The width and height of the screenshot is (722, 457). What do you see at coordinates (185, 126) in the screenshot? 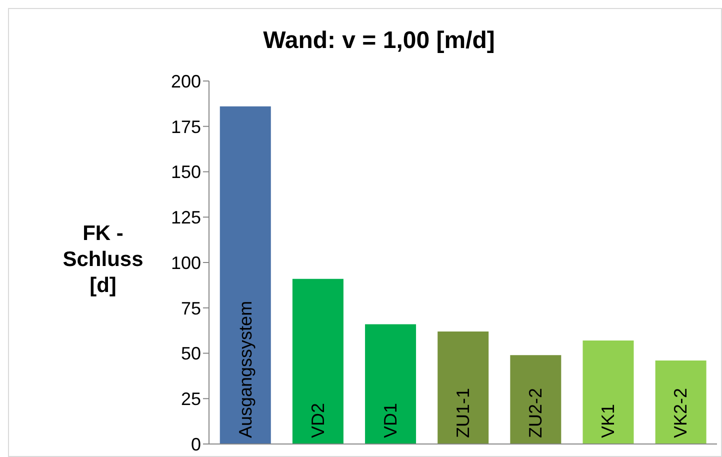
I see `y-tick-label: 175` at bounding box center [185, 126].